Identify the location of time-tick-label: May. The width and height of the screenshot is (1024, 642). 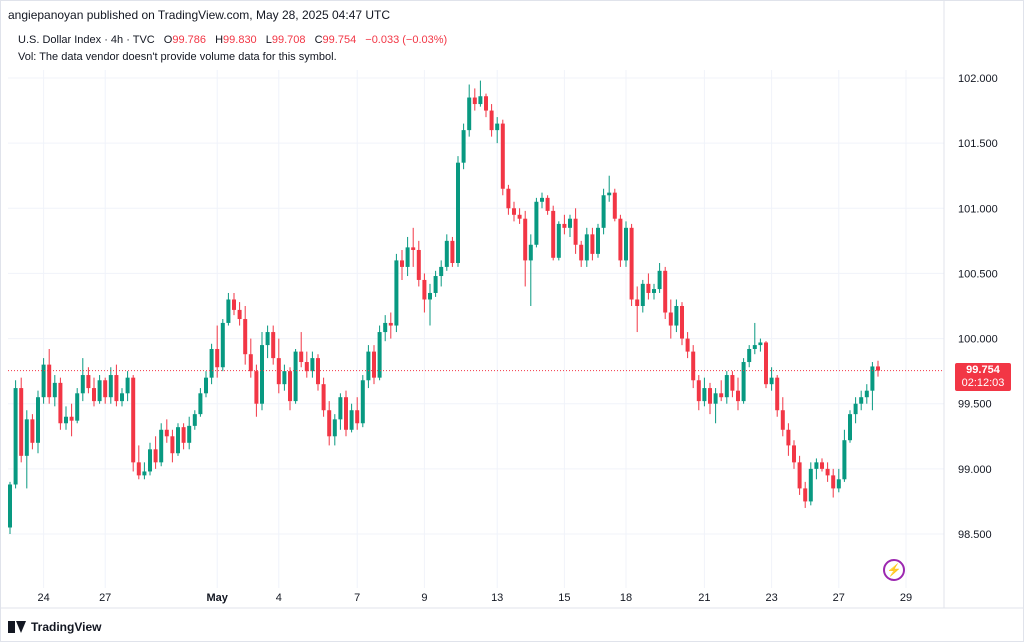
(217, 598).